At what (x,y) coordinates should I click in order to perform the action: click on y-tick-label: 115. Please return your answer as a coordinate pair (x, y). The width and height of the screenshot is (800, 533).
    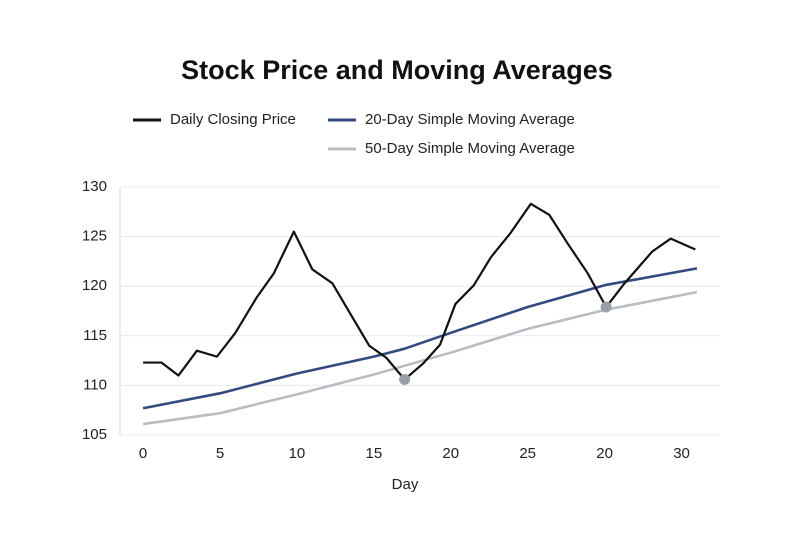
    Looking at the image, I should click on (95, 335).